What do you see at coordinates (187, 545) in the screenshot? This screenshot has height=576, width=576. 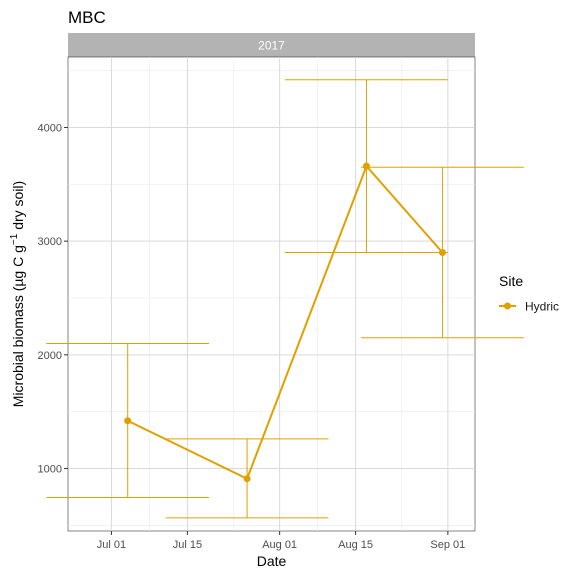 I see `x-tick-label: Jul 15` at bounding box center [187, 545].